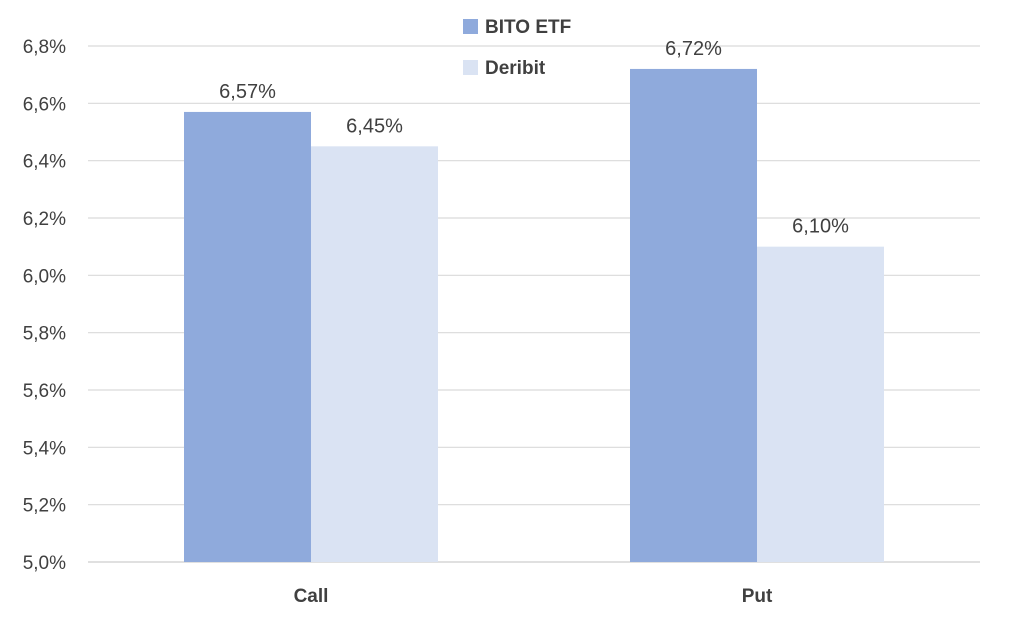 This screenshot has height=618, width=1014. Describe the element at coordinates (44, 334) in the screenshot. I see `y-tick-label: 5,8%` at that location.